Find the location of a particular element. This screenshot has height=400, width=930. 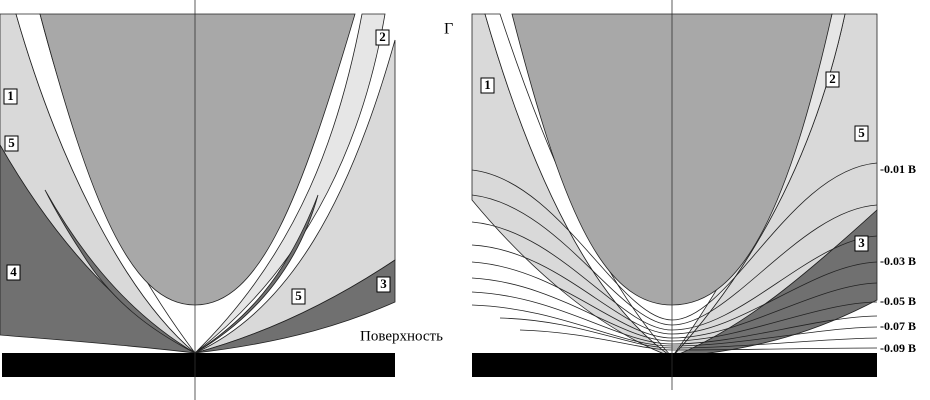

region is located at coordinates (120, 271).